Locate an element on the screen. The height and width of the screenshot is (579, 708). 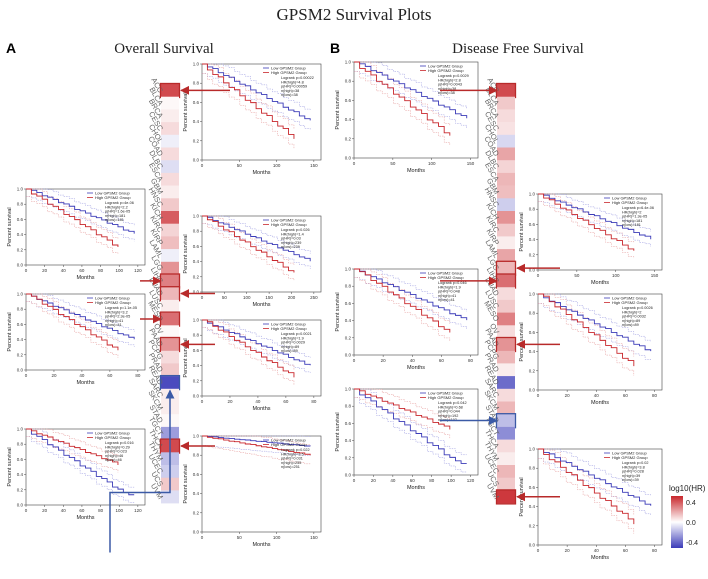
stat-line: n(high)=192 is located at coordinates (448, 416).